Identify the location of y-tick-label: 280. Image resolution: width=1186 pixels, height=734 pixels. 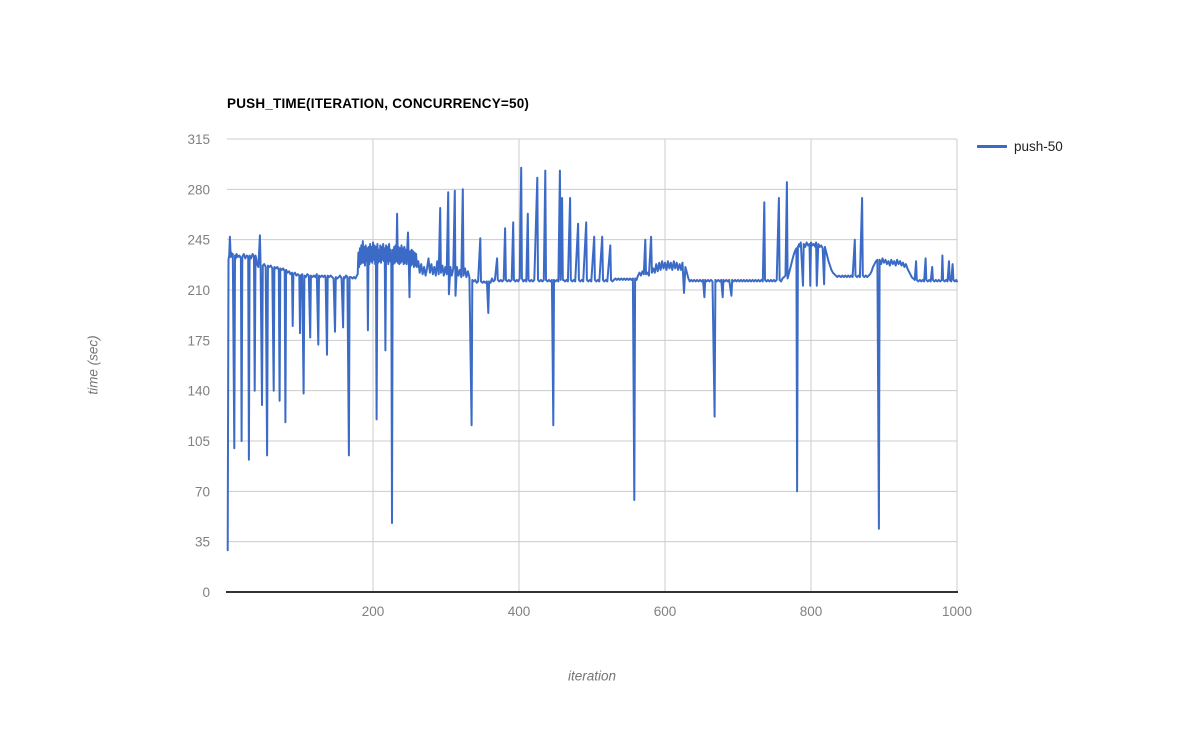
(198, 189).